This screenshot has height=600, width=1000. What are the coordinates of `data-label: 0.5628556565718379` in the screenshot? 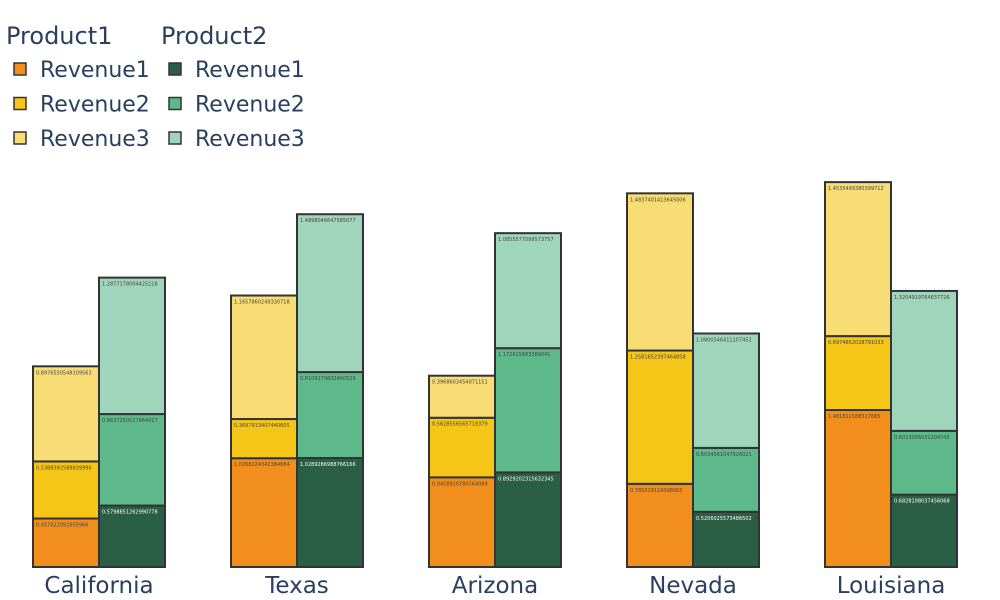 It's located at (460, 425).